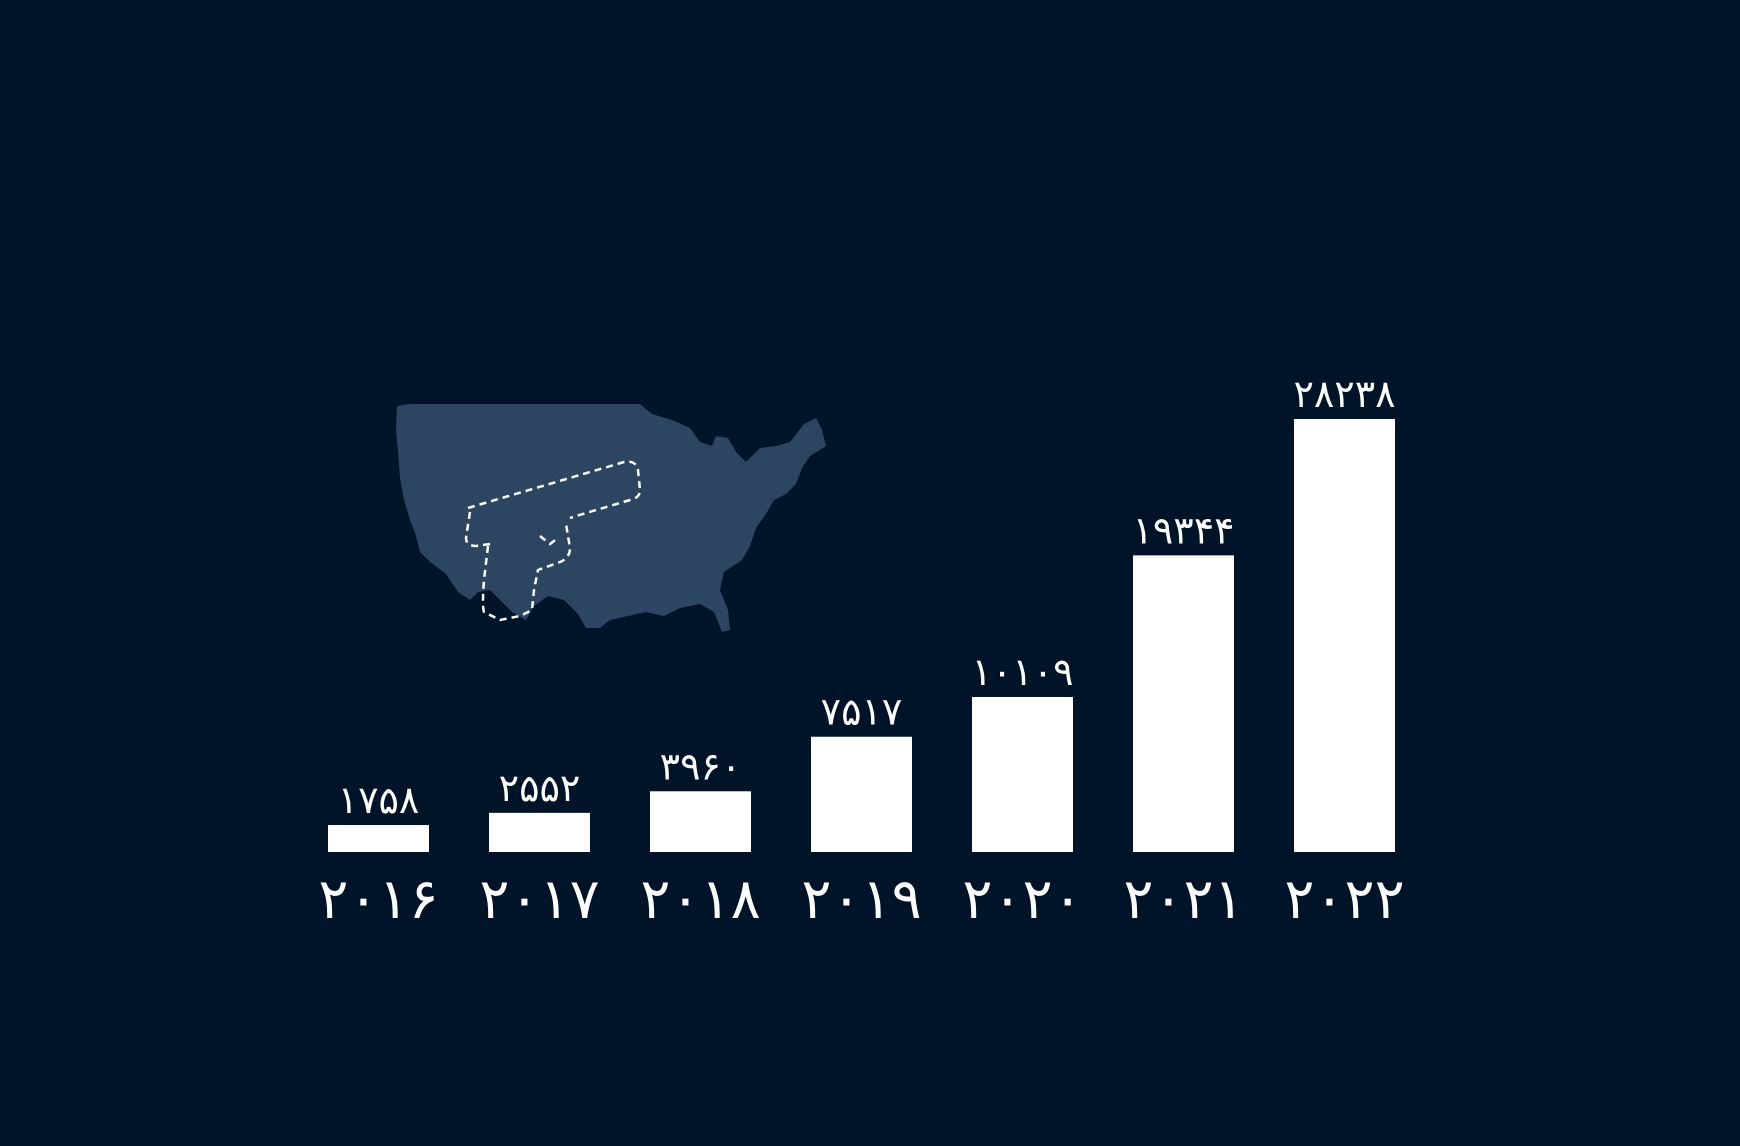 The image size is (1740, 1146). What do you see at coordinates (861, 899) in the screenshot?
I see `x-tick-label: ۲۰۱۹` at bounding box center [861, 899].